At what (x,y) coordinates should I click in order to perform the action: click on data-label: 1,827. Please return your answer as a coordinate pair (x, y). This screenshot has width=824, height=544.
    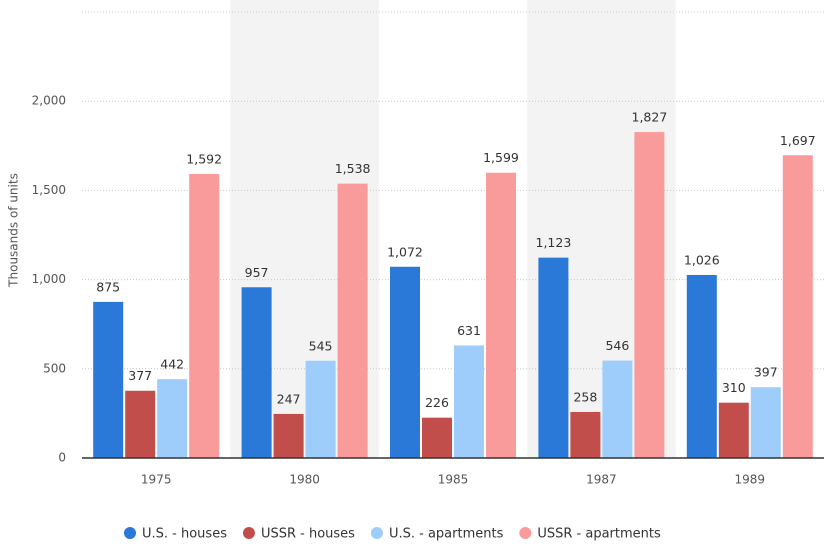
    Looking at the image, I should click on (650, 117).